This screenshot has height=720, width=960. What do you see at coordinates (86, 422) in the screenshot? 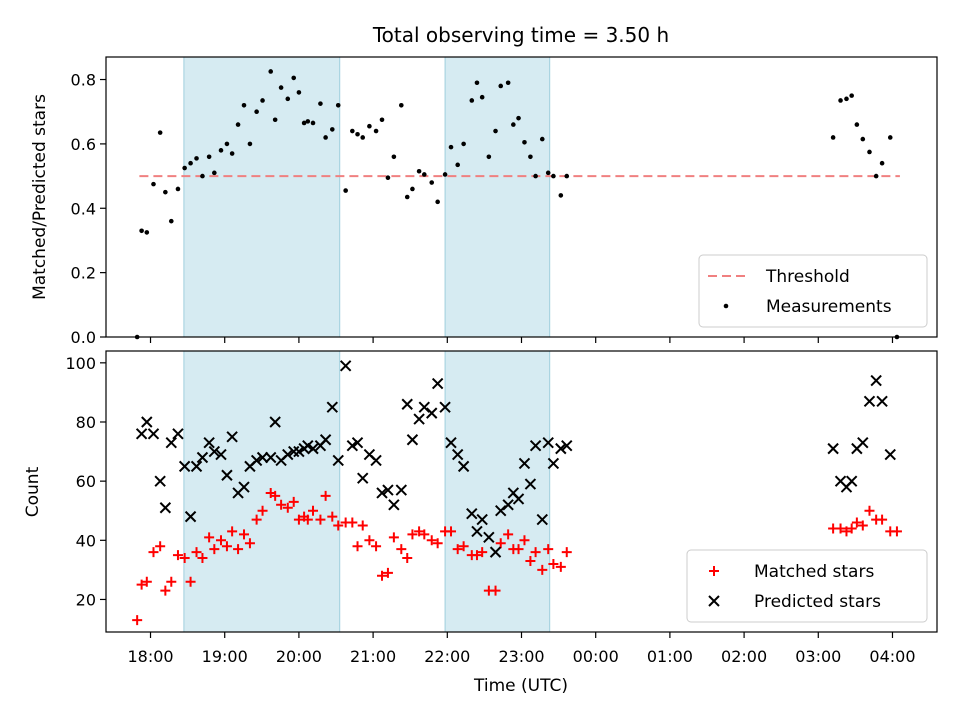
I see `y-tick-label: 80` at bounding box center [86, 422].